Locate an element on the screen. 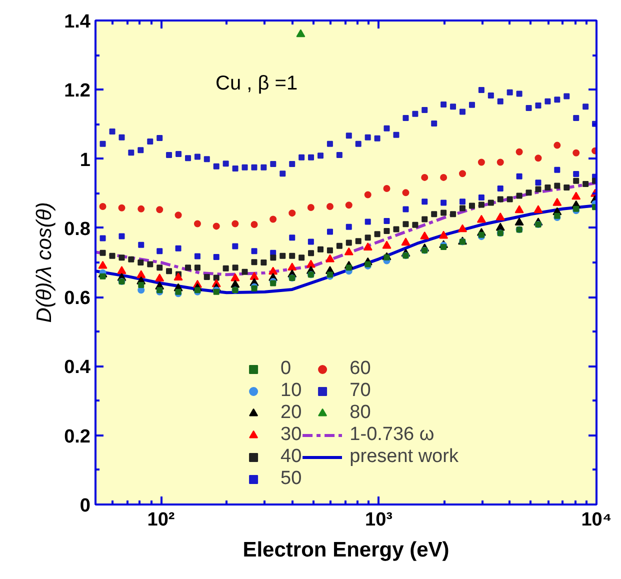 Image resolution: width=621 pixels, height=579 pixels. legend-label: 30 is located at coordinates (291, 435).